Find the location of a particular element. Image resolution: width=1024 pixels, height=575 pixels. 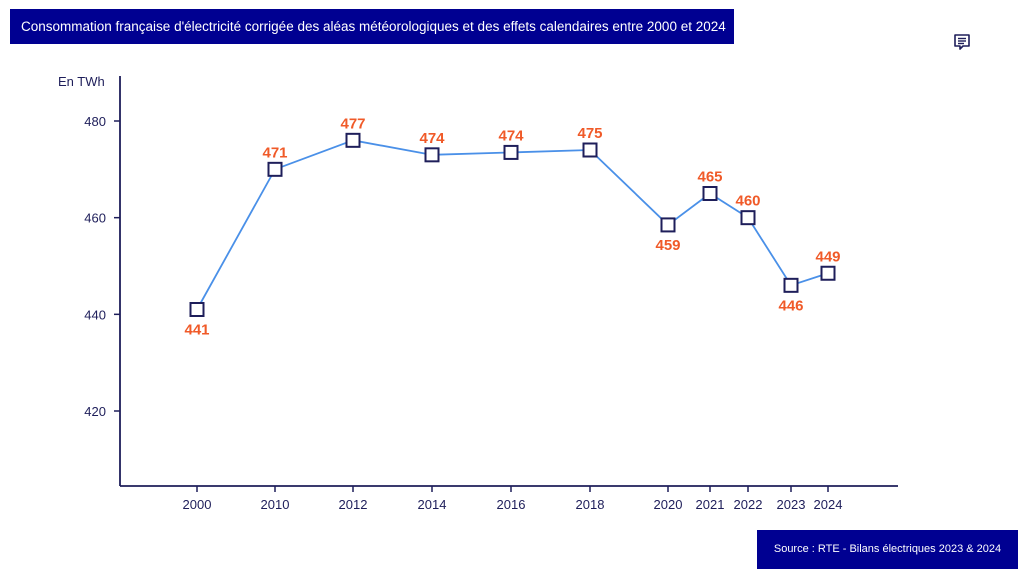

y-tick-label: 440 is located at coordinates (95, 314).